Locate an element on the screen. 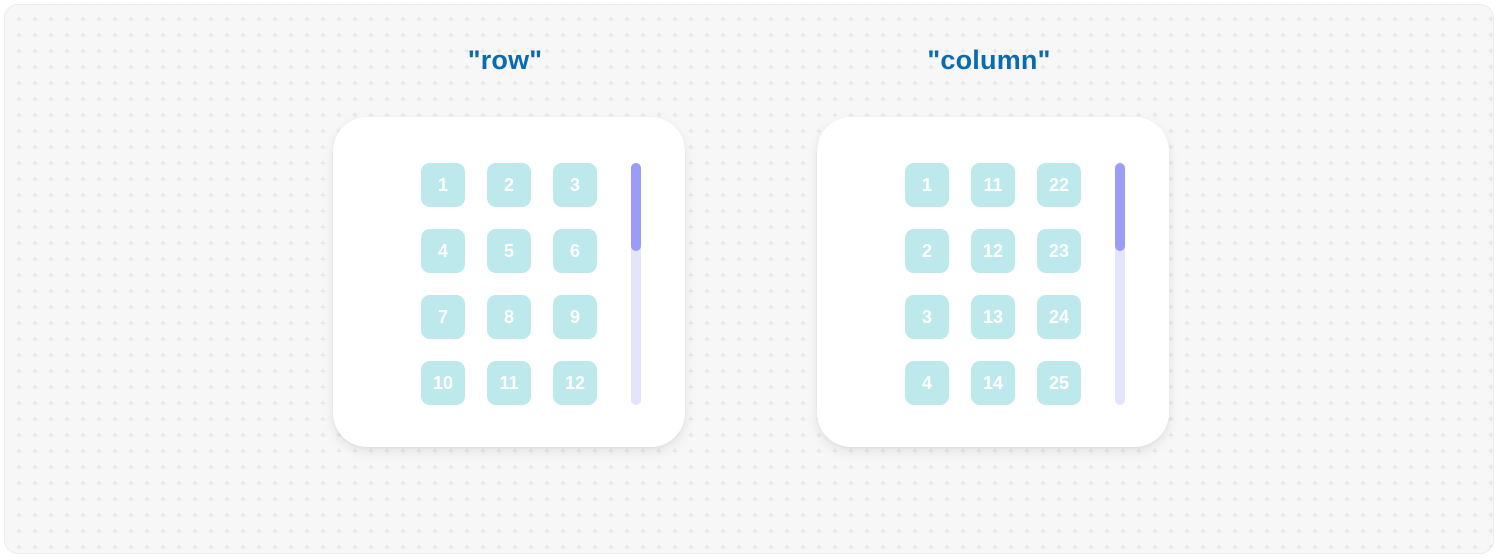  grid-card-column: 1 11 22 2 12 23 3 13 24 4 14 25 is located at coordinates (993, 282).